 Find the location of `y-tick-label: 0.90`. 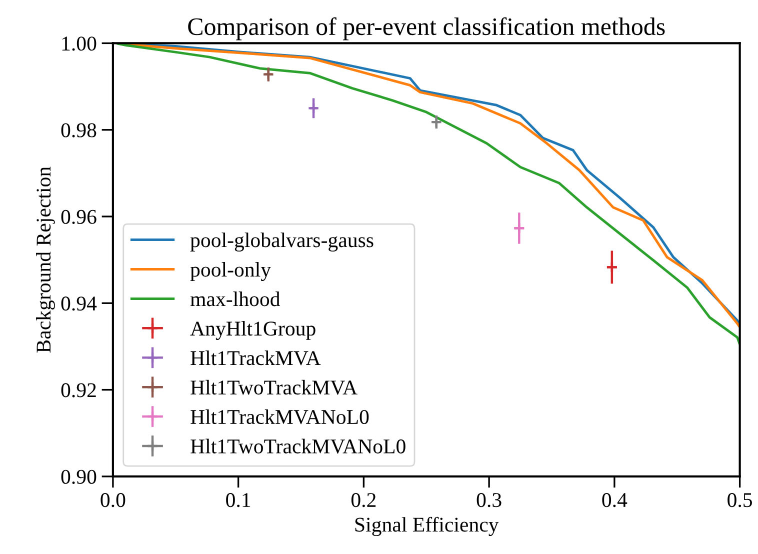

y-tick-label: 0.90 is located at coordinates (78, 477).